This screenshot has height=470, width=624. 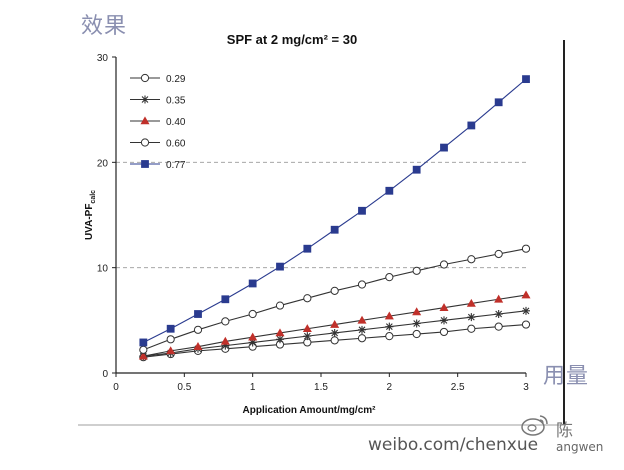 I want to click on x-tick-label-2.5: 2.5, so click(x=458, y=387).